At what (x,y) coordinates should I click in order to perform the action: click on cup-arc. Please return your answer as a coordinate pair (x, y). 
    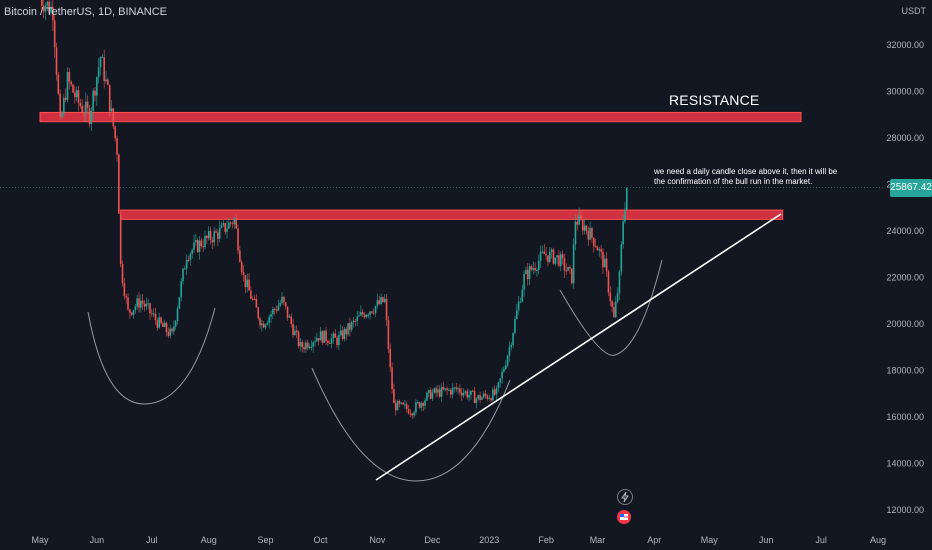
    Looking at the image, I should click on (611, 307).